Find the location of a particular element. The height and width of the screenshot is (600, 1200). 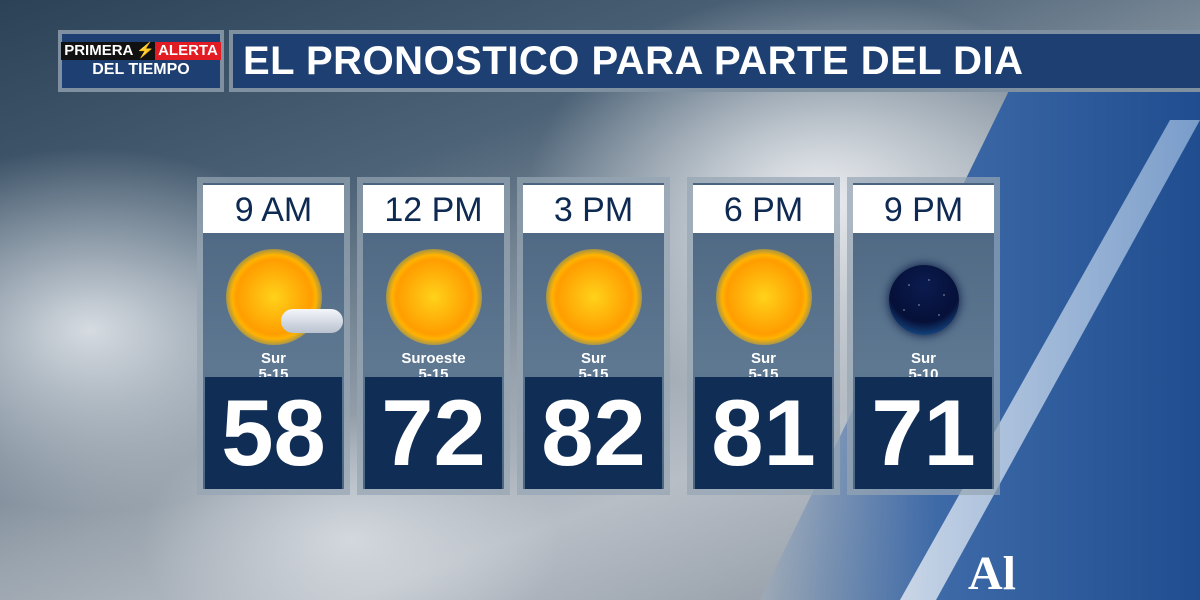

station-logo: Al is located at coordinates (992, 573).